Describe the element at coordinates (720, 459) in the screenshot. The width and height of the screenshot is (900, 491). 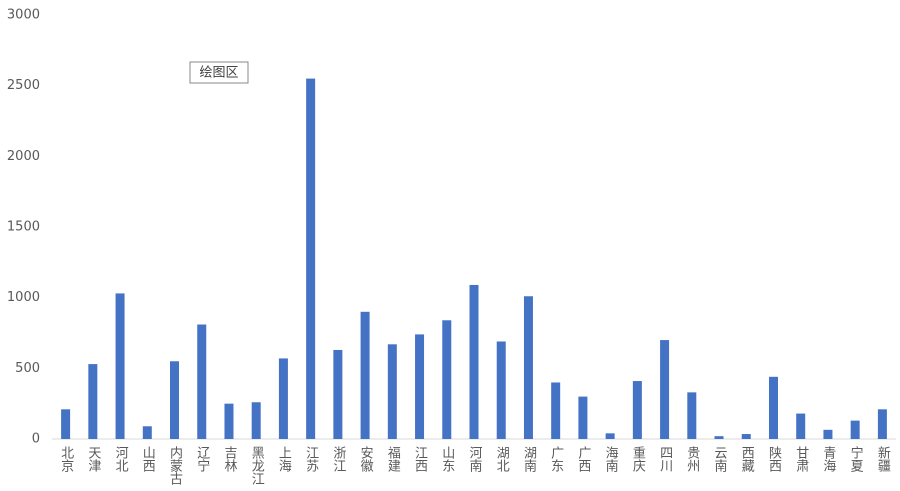
I see `x-tick-label: 云南` at that location.